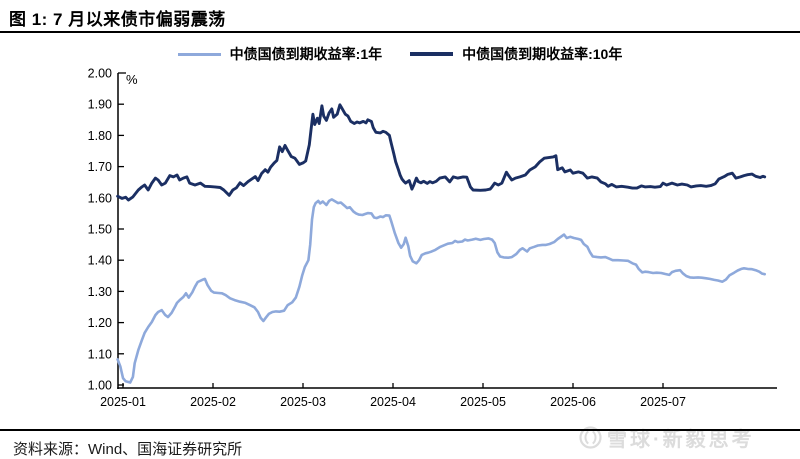 Image resolution: width=800 pixels, height=459 pixels. Describe the element at coordinates (132, 79) in the screenshot. I see `y-axis-unit-label: %` at that location.